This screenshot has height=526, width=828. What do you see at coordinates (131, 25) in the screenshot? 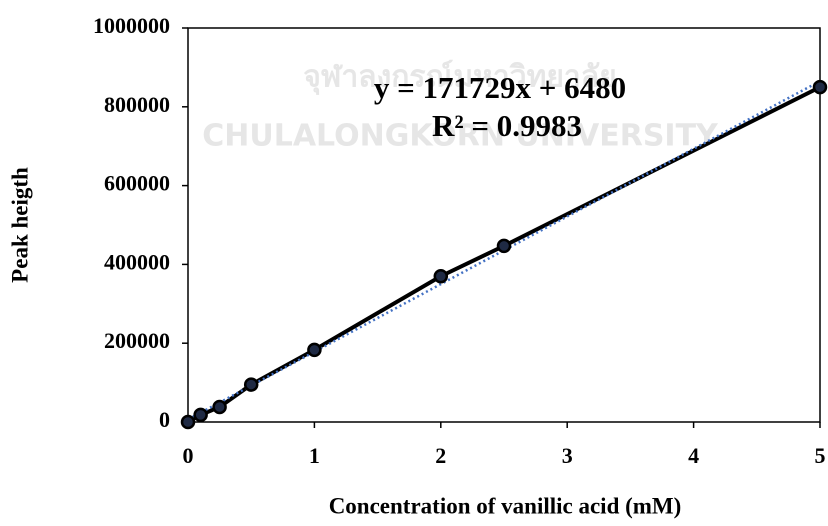
I see `y-tick-label: 1000000` at bounding box center [131, 25].